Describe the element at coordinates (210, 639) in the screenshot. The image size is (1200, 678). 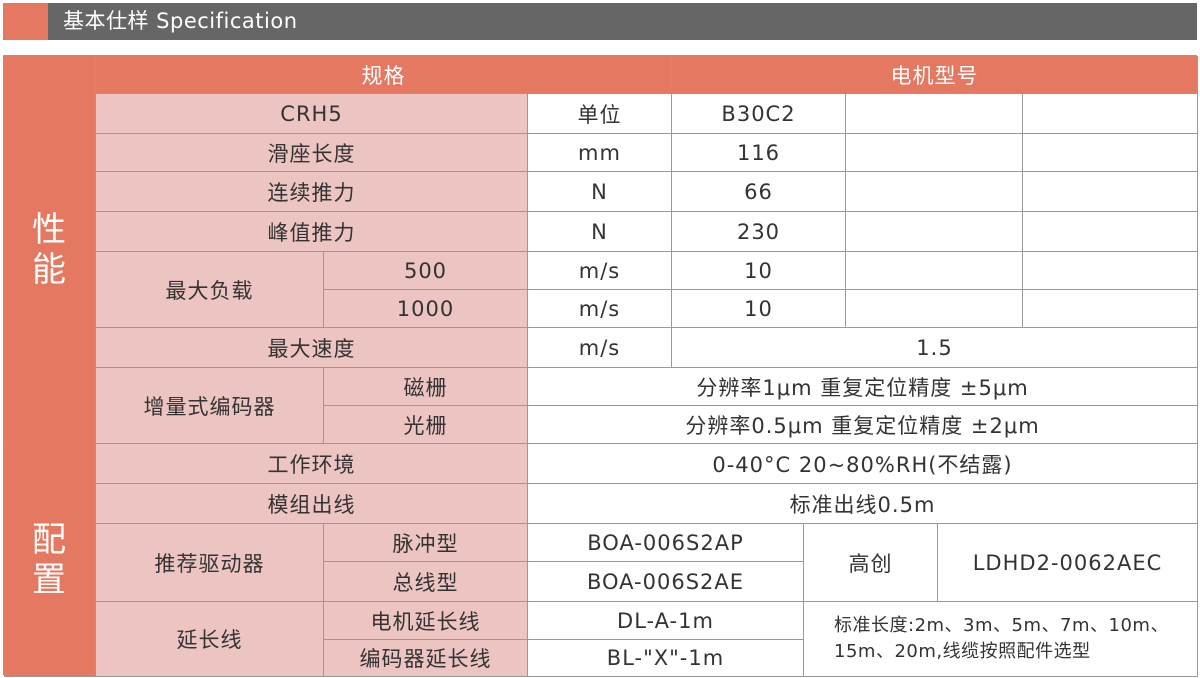
I see `row-label: 延长线` at that location.